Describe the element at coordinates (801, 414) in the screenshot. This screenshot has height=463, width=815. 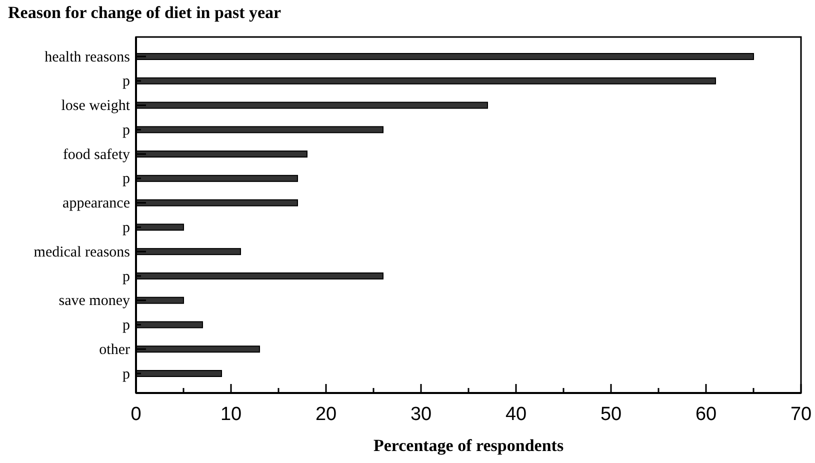
I see `x-tick-label: 70` at that location.